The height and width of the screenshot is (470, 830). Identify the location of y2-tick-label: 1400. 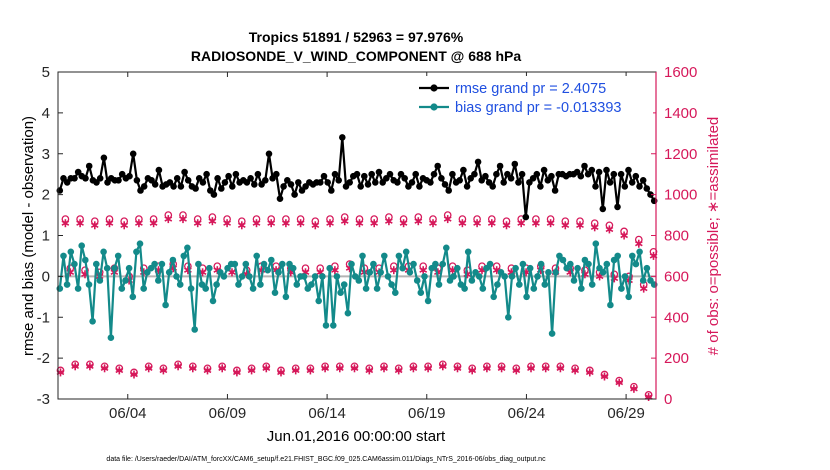
(680, 113).